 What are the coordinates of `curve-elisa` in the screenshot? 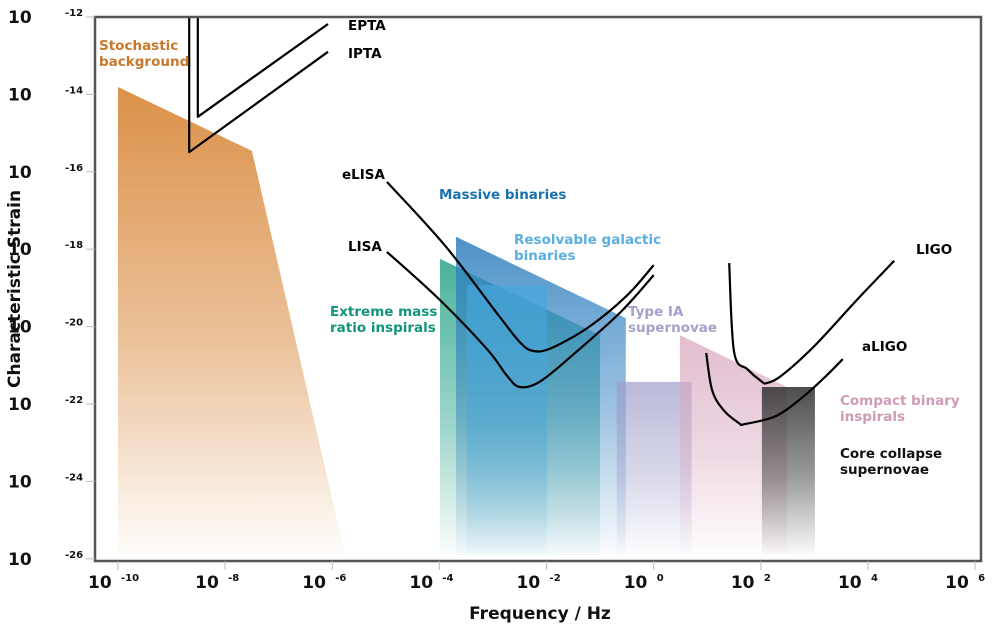 It's located at (520, 267).